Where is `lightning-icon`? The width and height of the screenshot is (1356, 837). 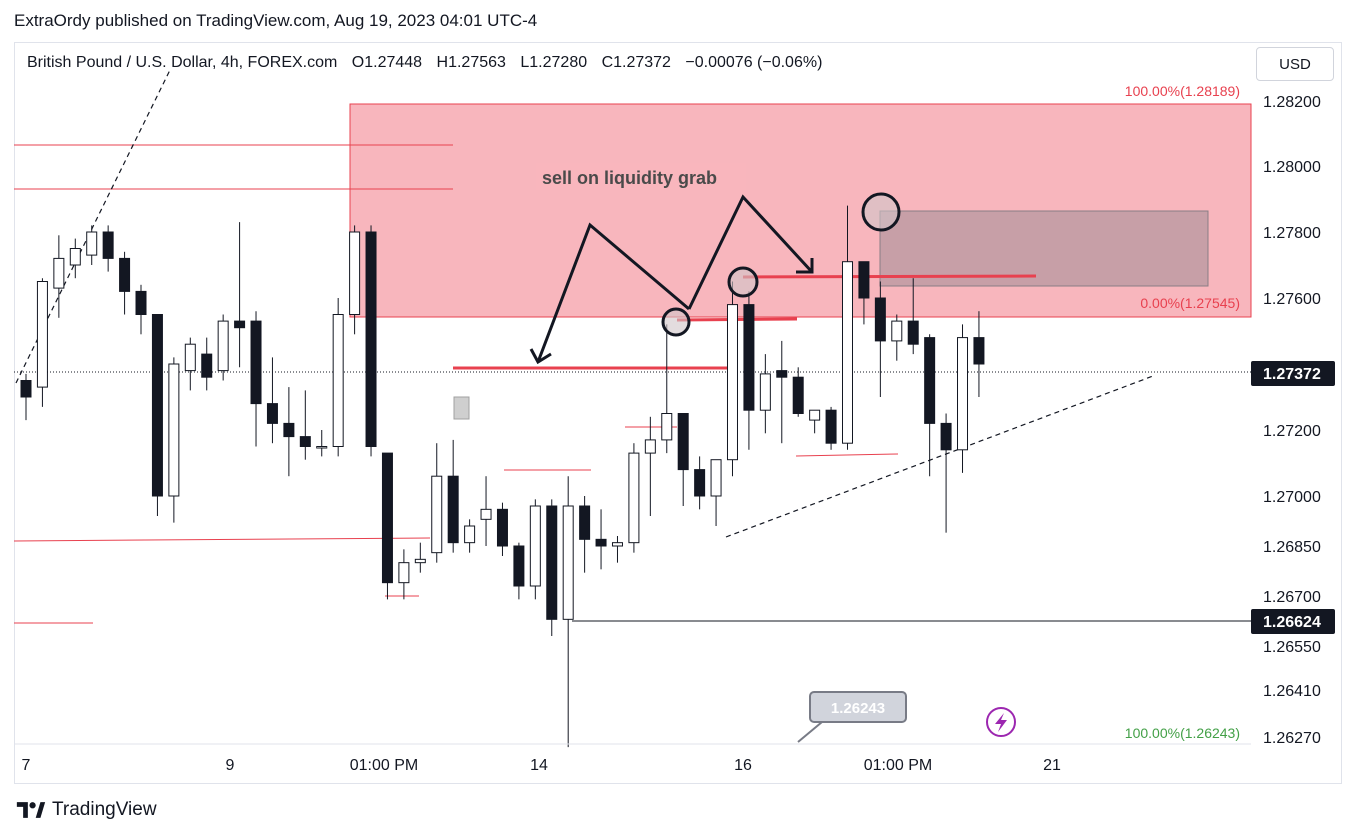
lightning-icon is located at coordinates (1001, 722).